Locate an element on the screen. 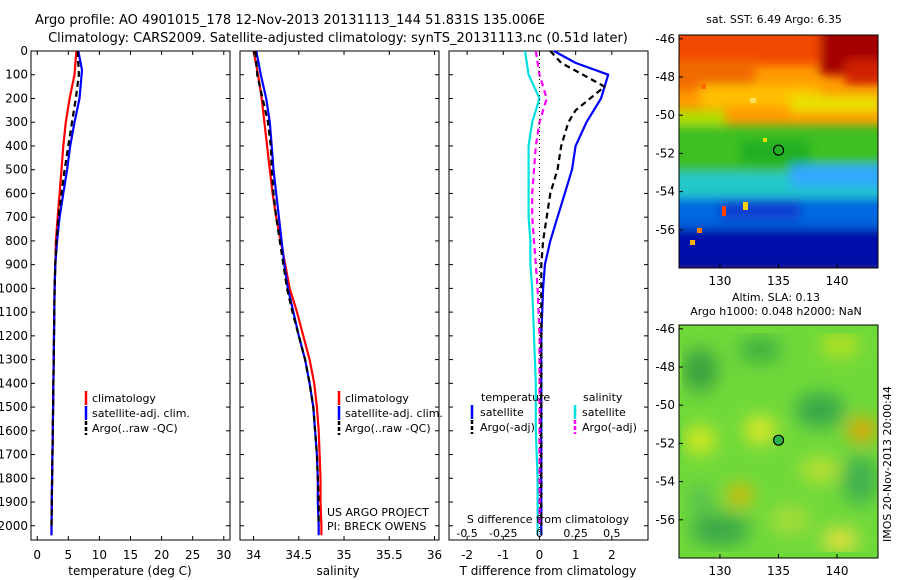  y-tick-label: 1500 is located at coordinates (14, 407).